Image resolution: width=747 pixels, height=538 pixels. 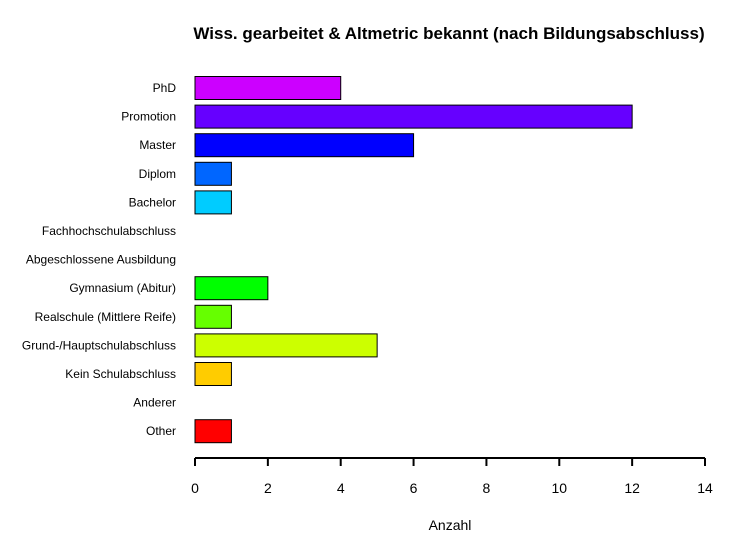 What do you see at coordinates (632, 488) in the screenshot?
I see `x-tick-label: 12` at bounding box center [632, 488].